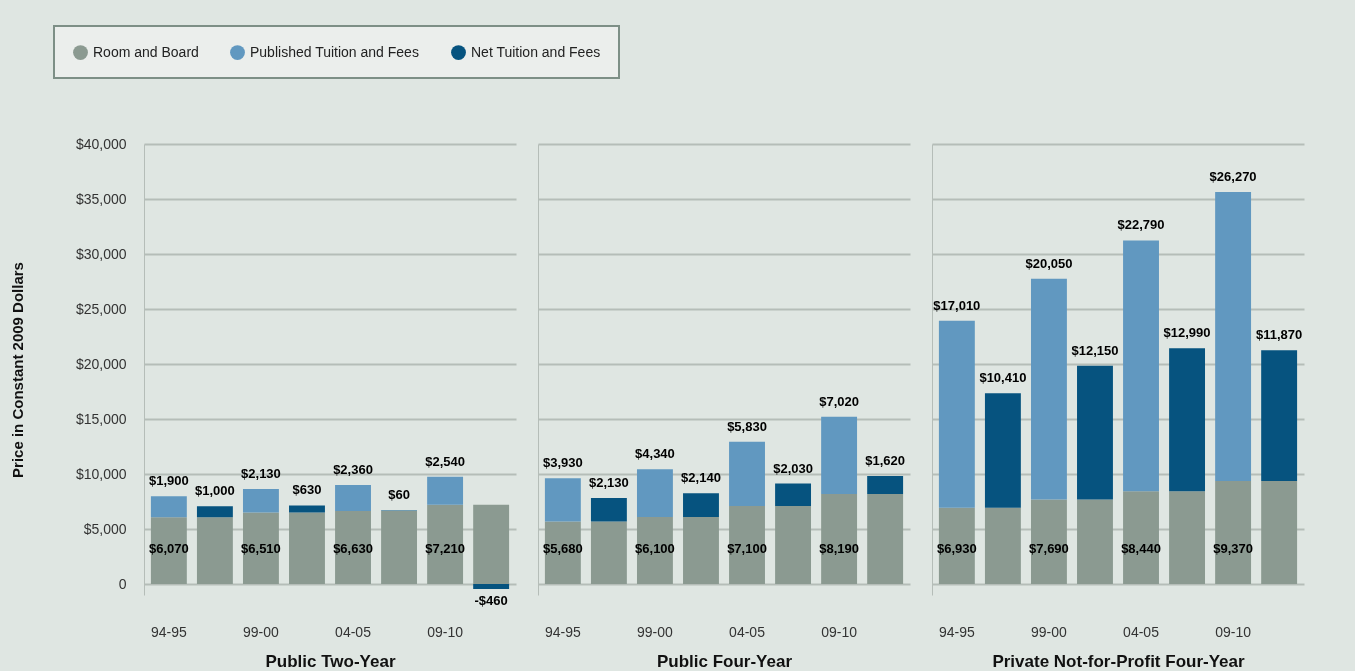 The width and height of the screenshot is (1355, 671). I want to click on y-tick-label: $40,000, so click(101, 143).